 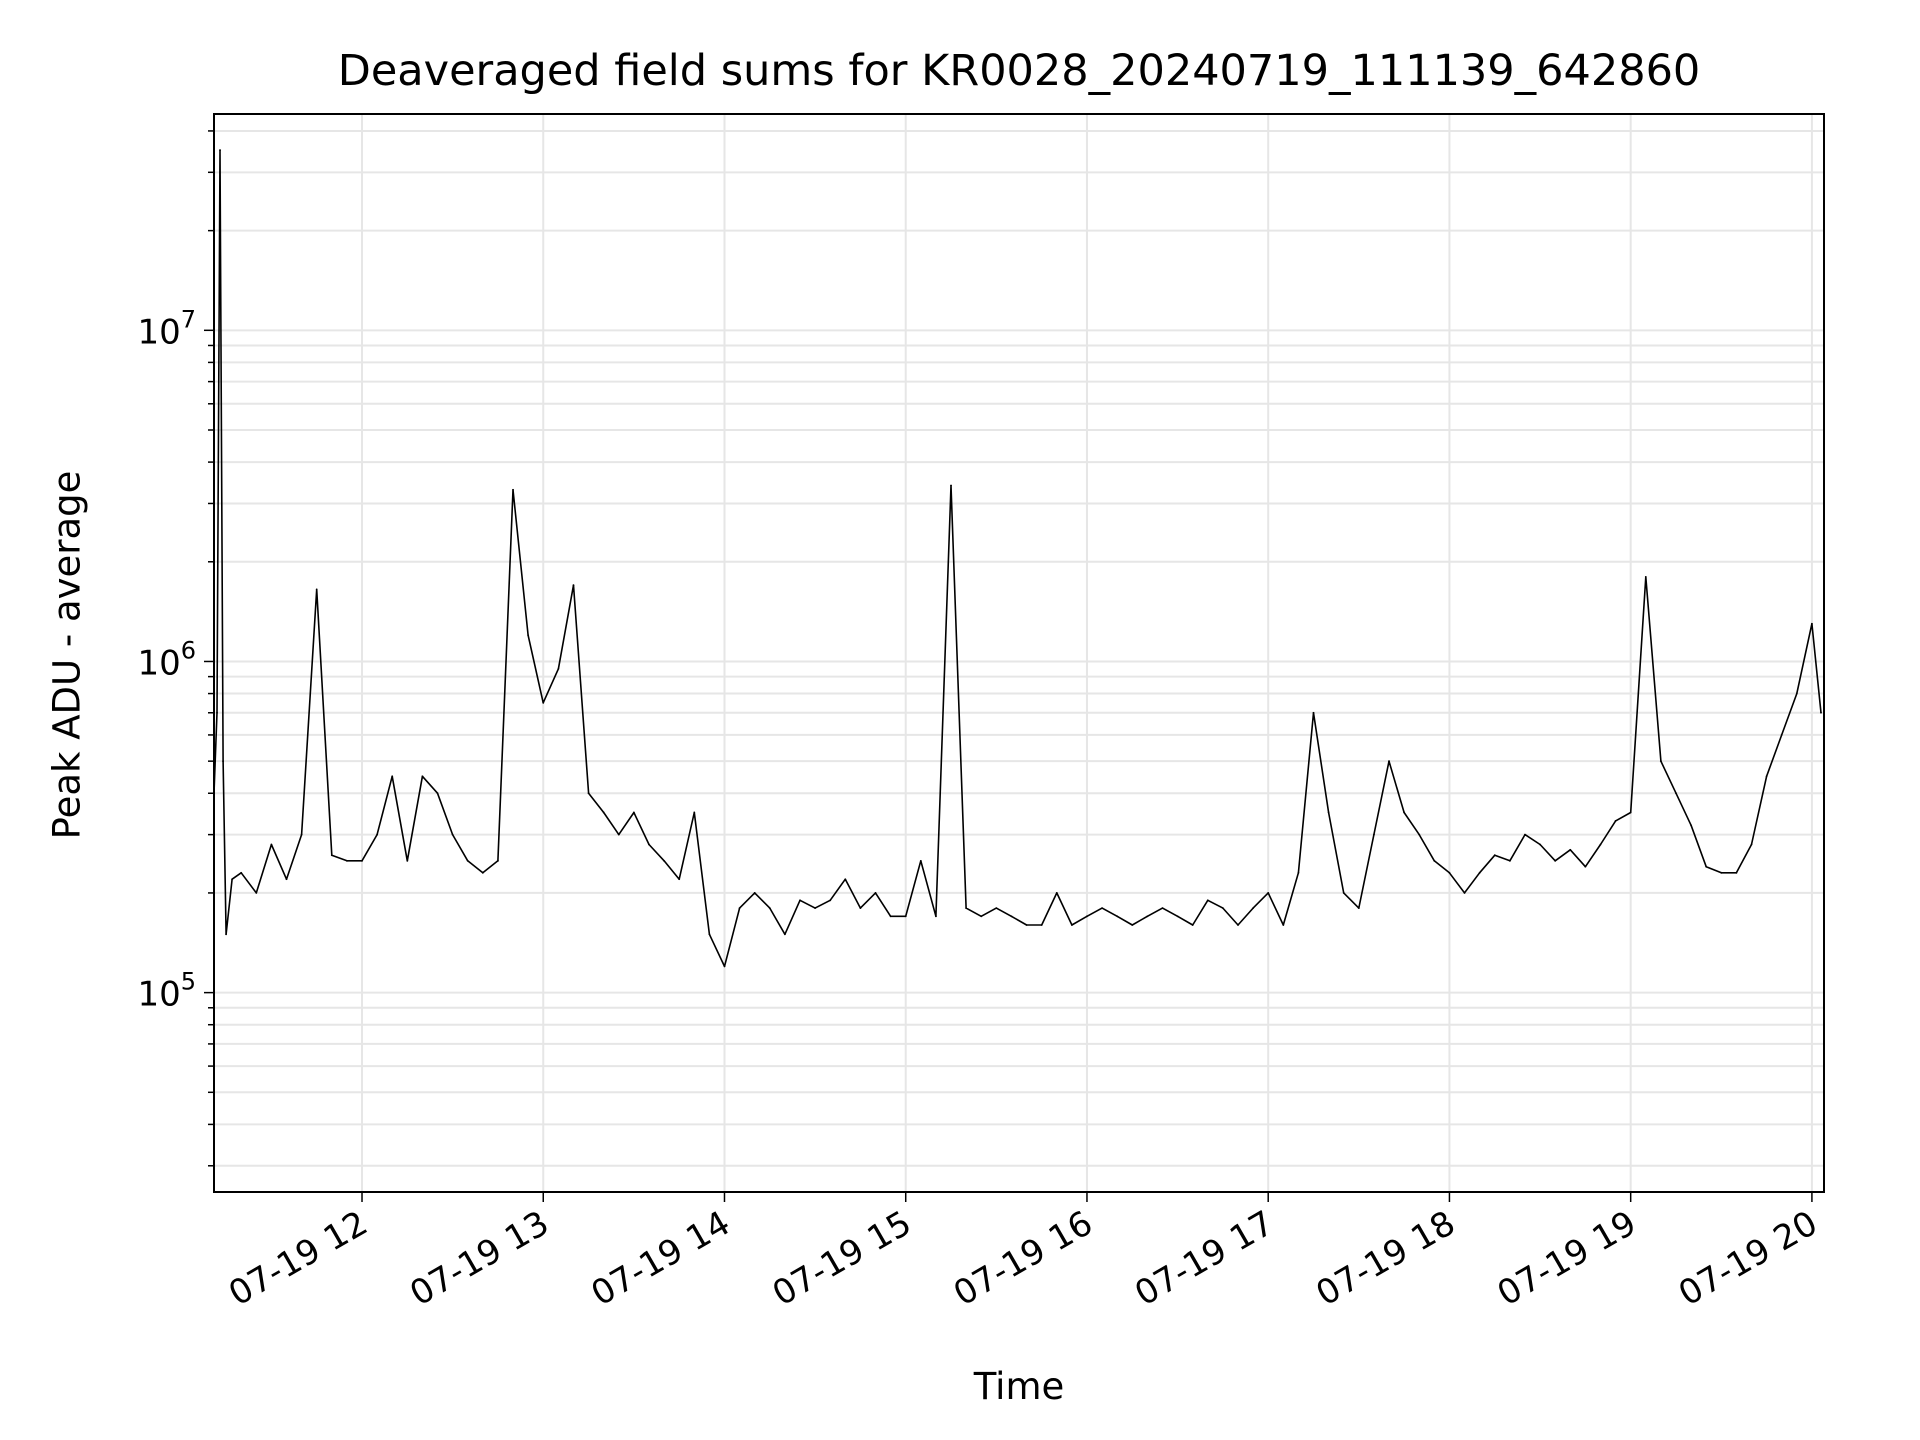 What do you see at coordinates (166, 328) in the screenshot?
I see `y-tick-label: 10⁷` at bounding box center [166, 328].